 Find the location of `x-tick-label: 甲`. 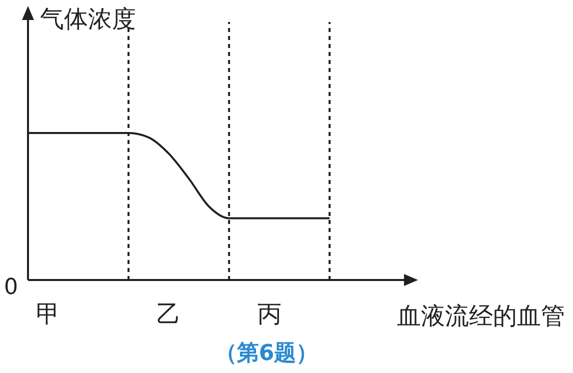

x-tick-label: 甲 is located at coordinates (48, 314).